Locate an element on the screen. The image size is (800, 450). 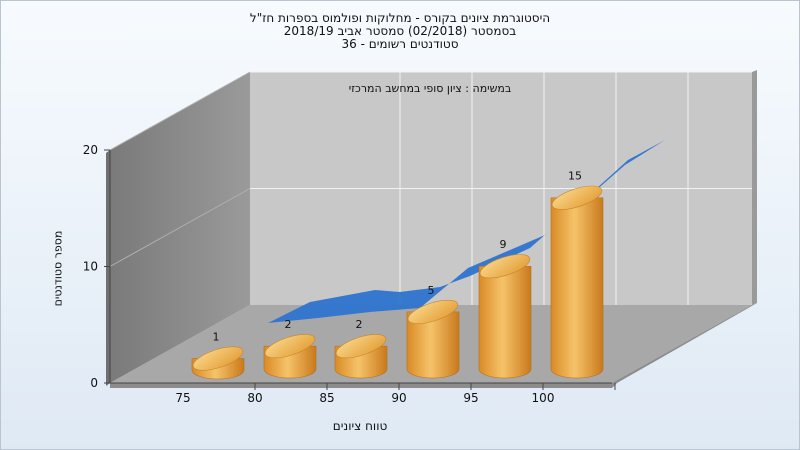
y-tick-label: 20 is located at coordinates (90, 150).